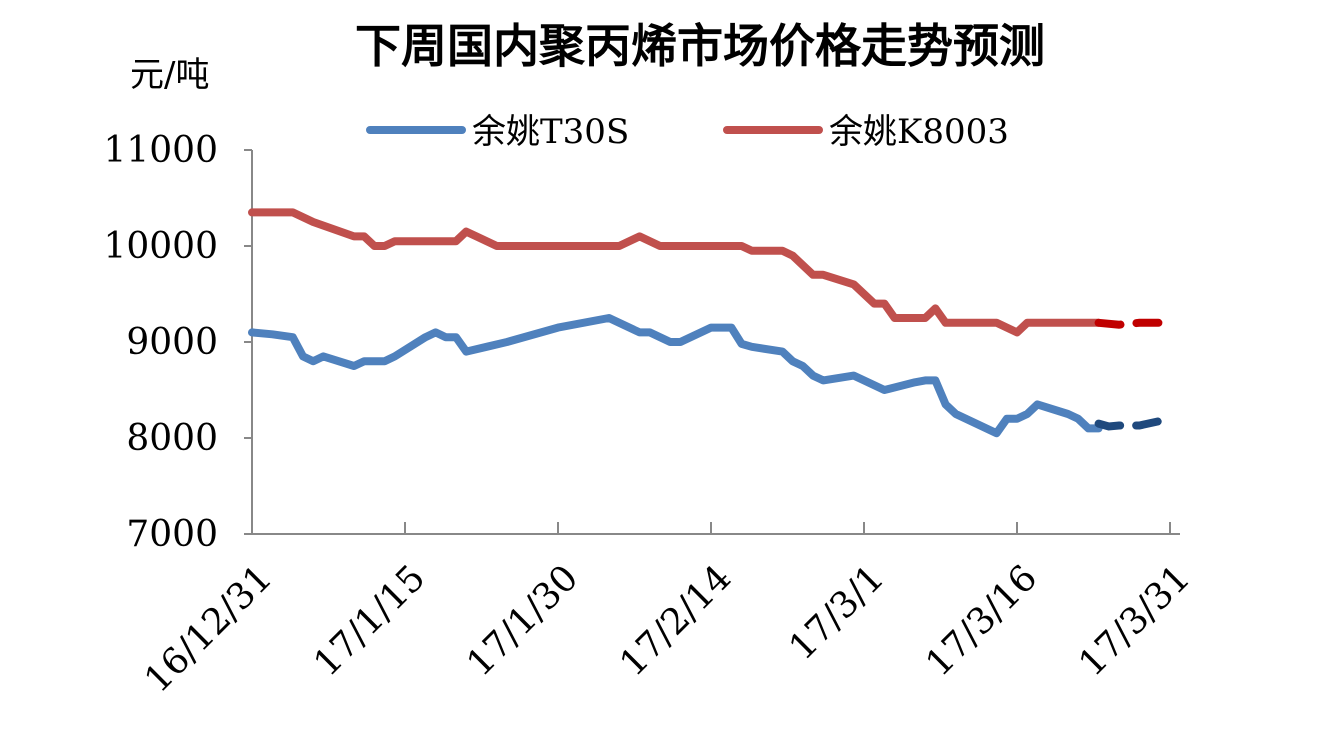  What do you see at coordinates (836, 612) in the screenshot?
I see `x-tick-label: 17/3/1` at bounding box center [836, 612].